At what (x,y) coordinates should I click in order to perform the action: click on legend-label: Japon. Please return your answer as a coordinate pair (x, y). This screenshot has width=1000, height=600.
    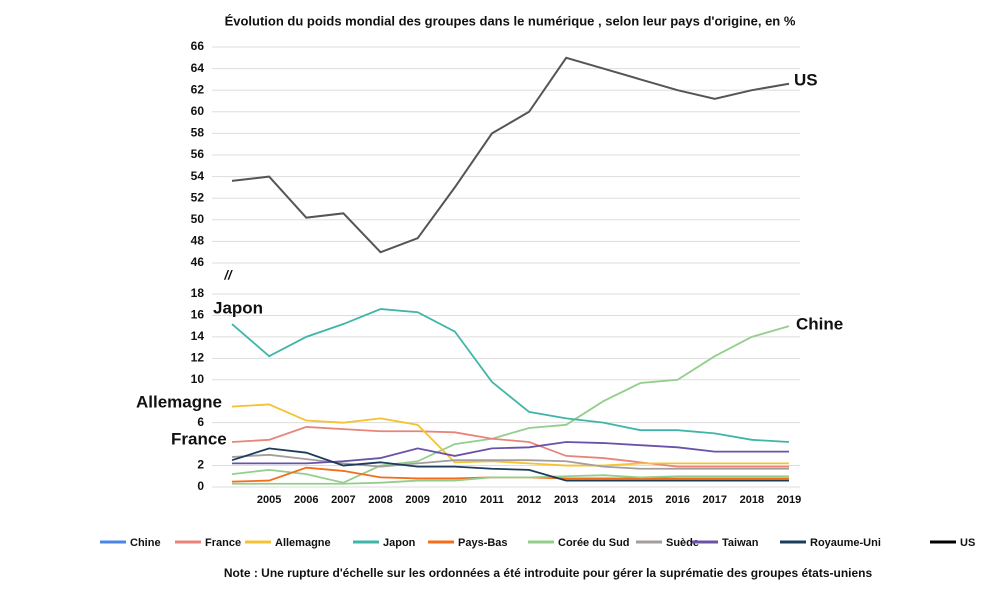
    Looking at the image, I should click on (399, 543).